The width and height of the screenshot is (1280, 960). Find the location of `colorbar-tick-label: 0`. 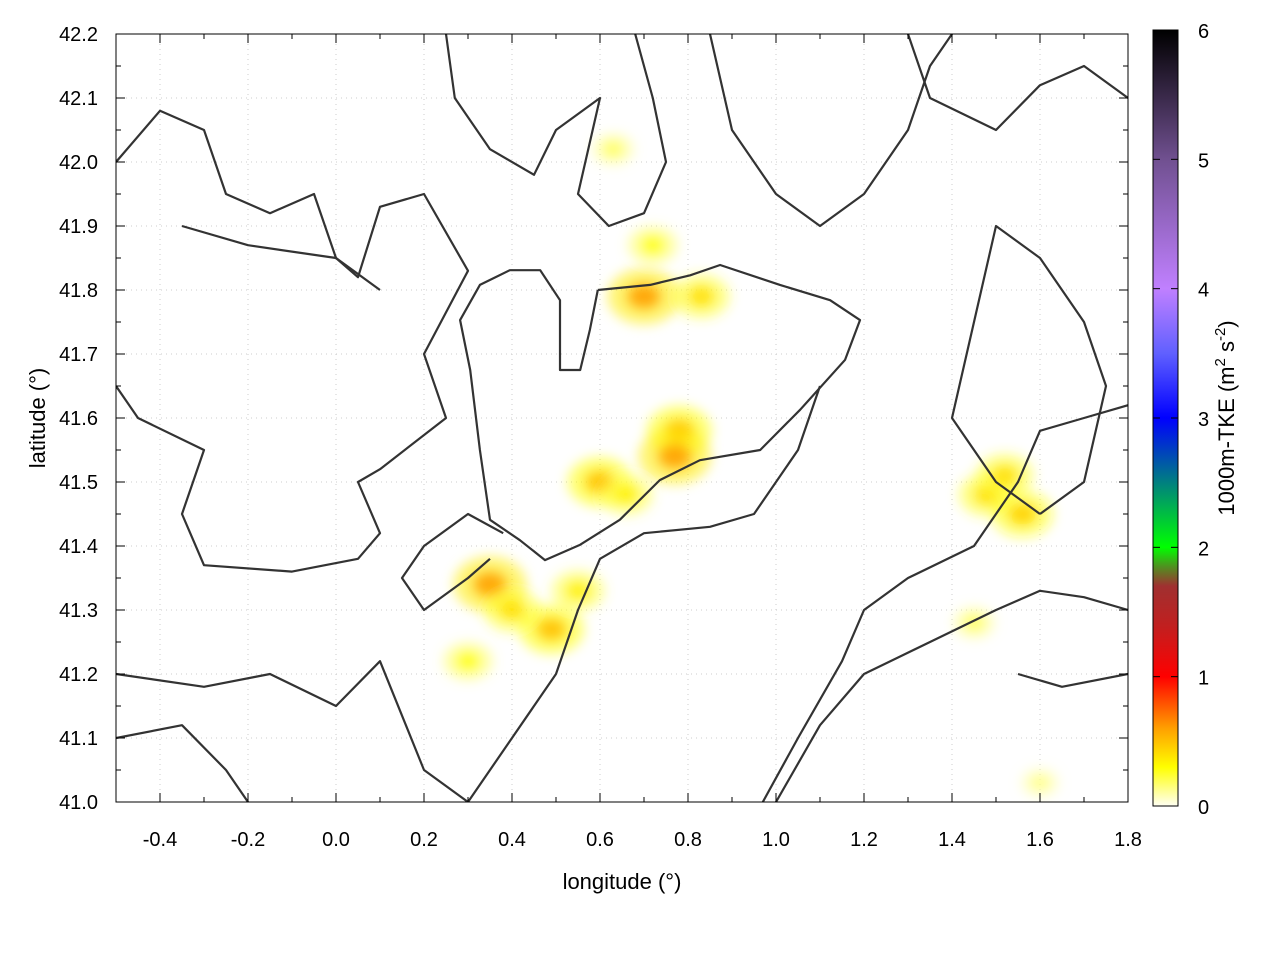

colorbar-tick-label: 0 is located at coordinates (1203, 808).